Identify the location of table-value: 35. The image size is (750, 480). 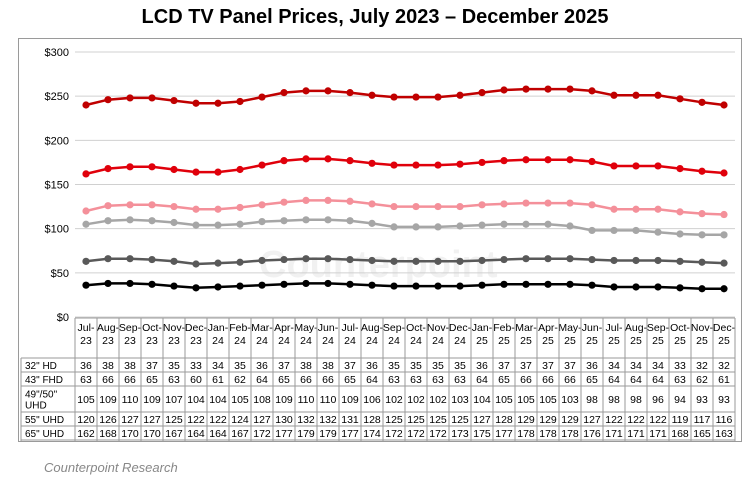
(174, 366).